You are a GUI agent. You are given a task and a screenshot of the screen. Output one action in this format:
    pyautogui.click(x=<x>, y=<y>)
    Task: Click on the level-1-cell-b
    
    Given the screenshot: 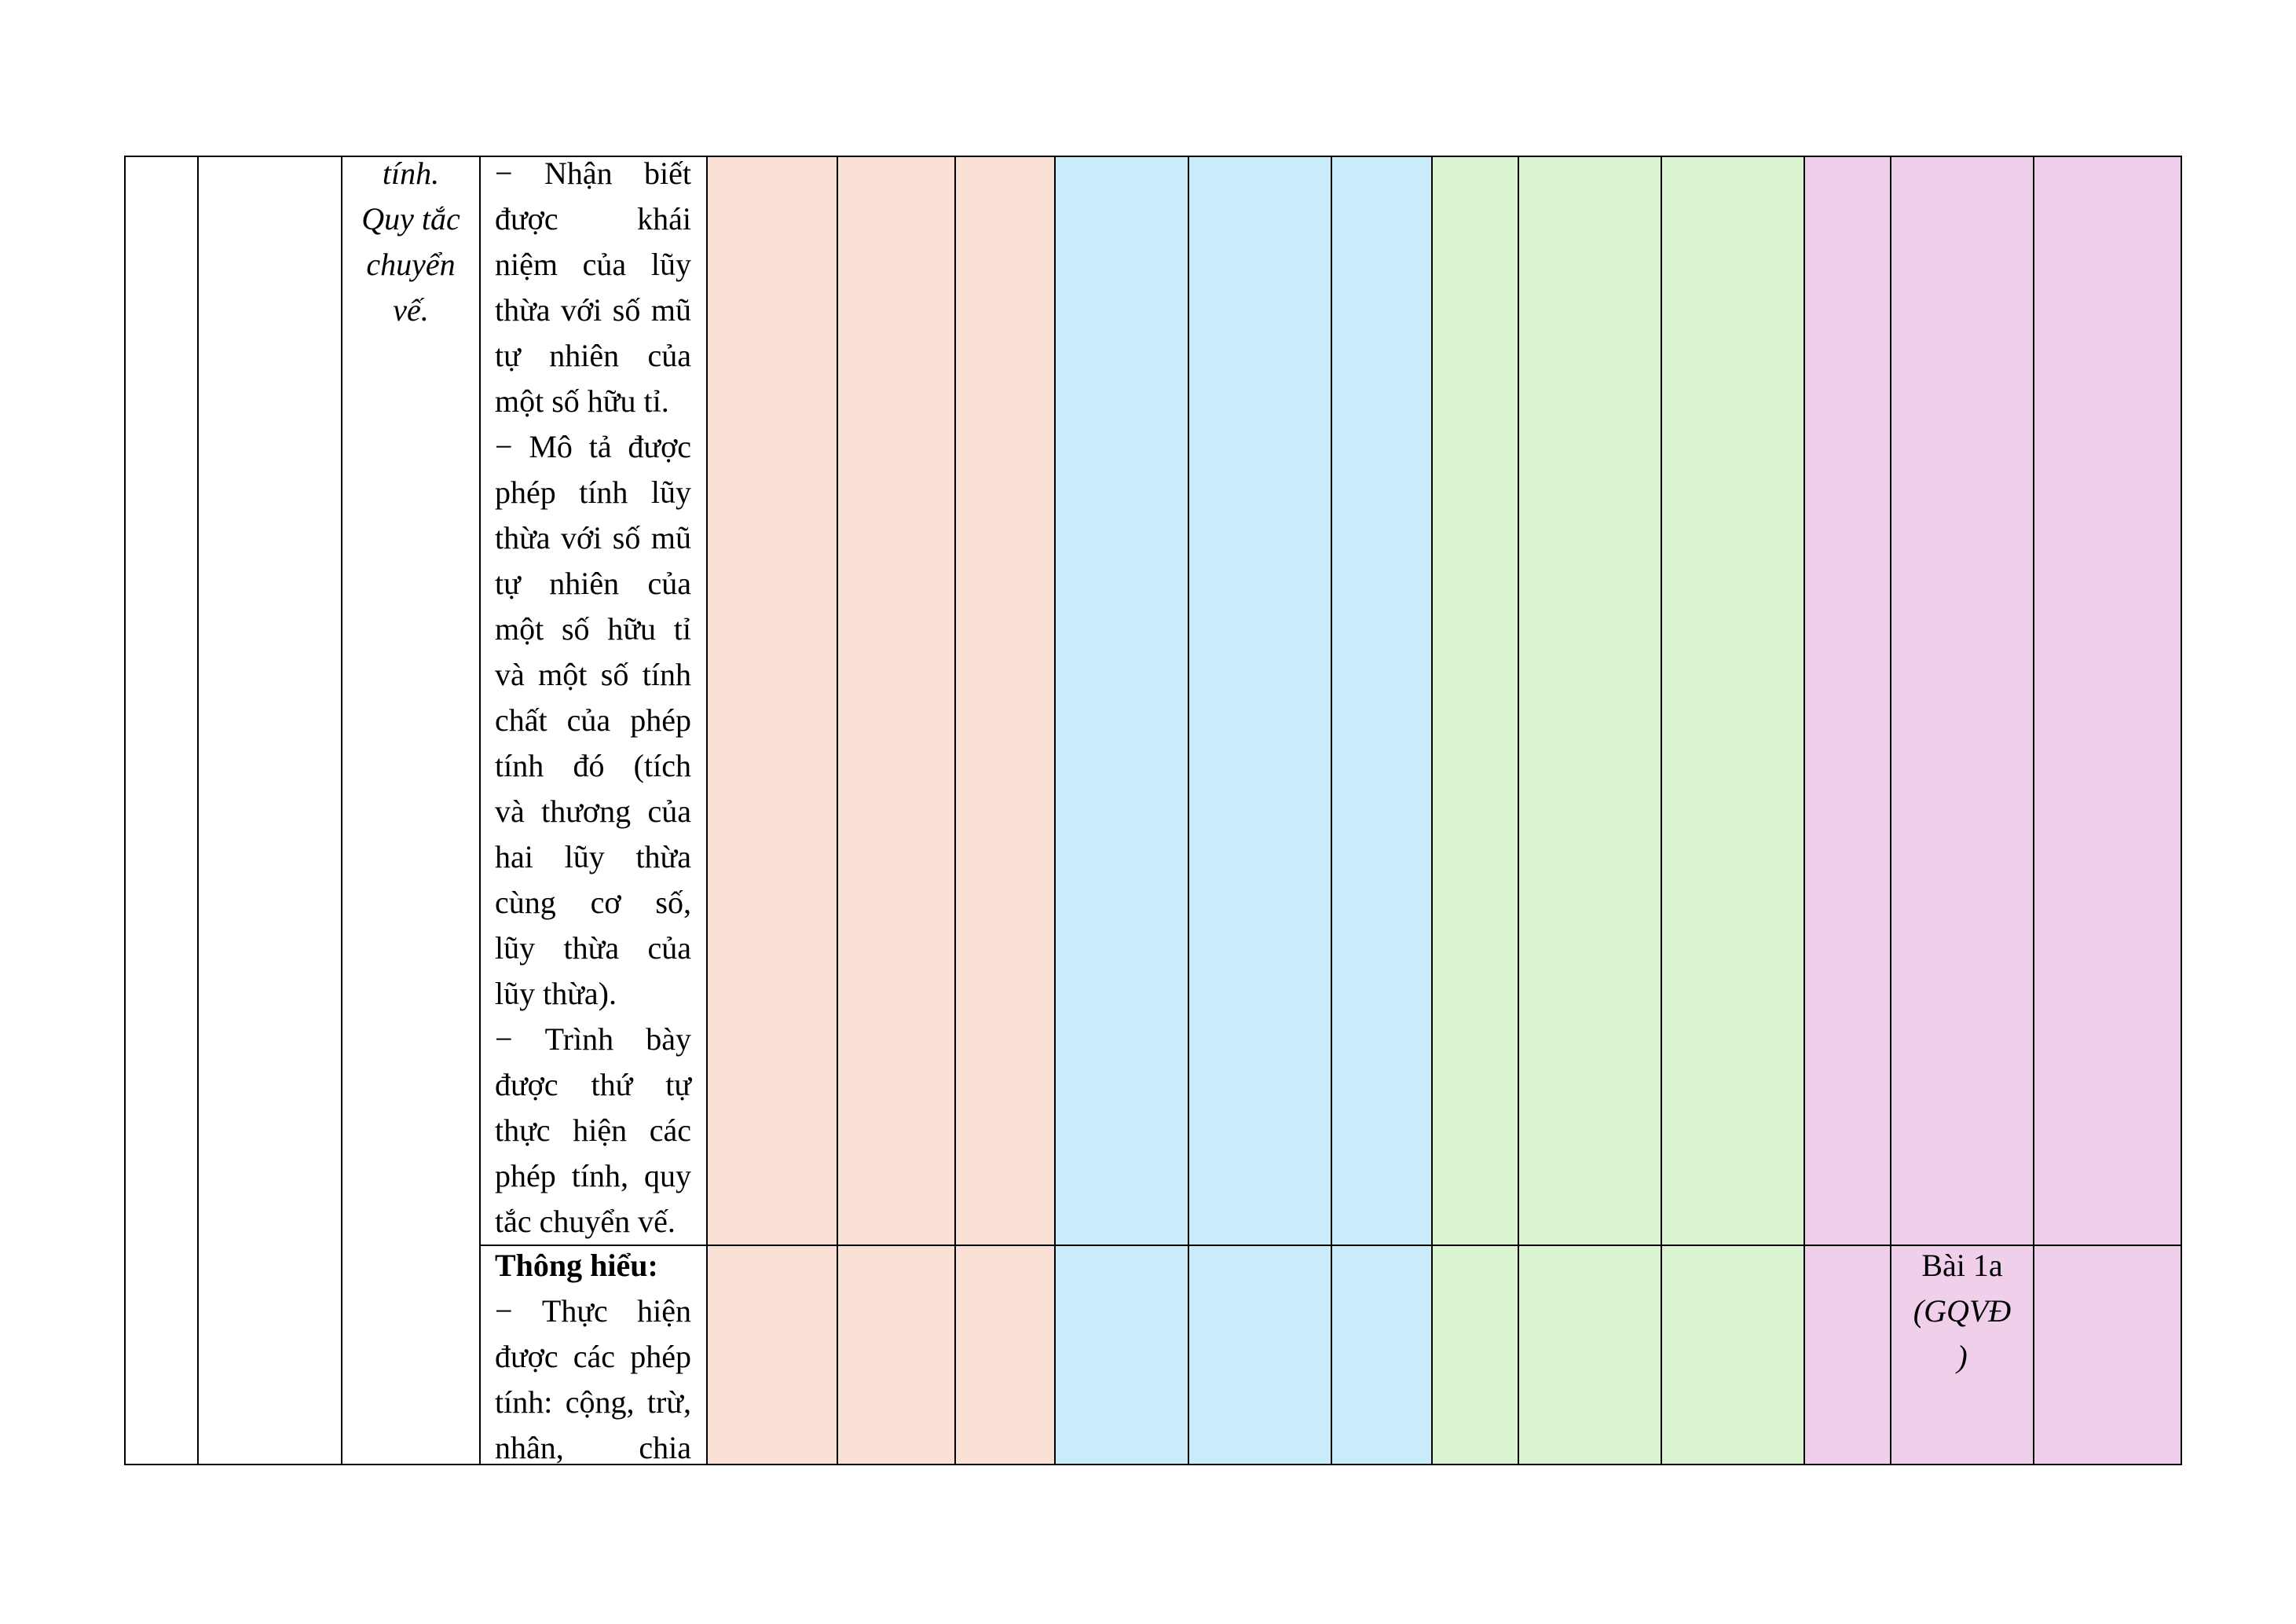 What is the action you would take?
    pyautogui.click(x=896, y=811)
    